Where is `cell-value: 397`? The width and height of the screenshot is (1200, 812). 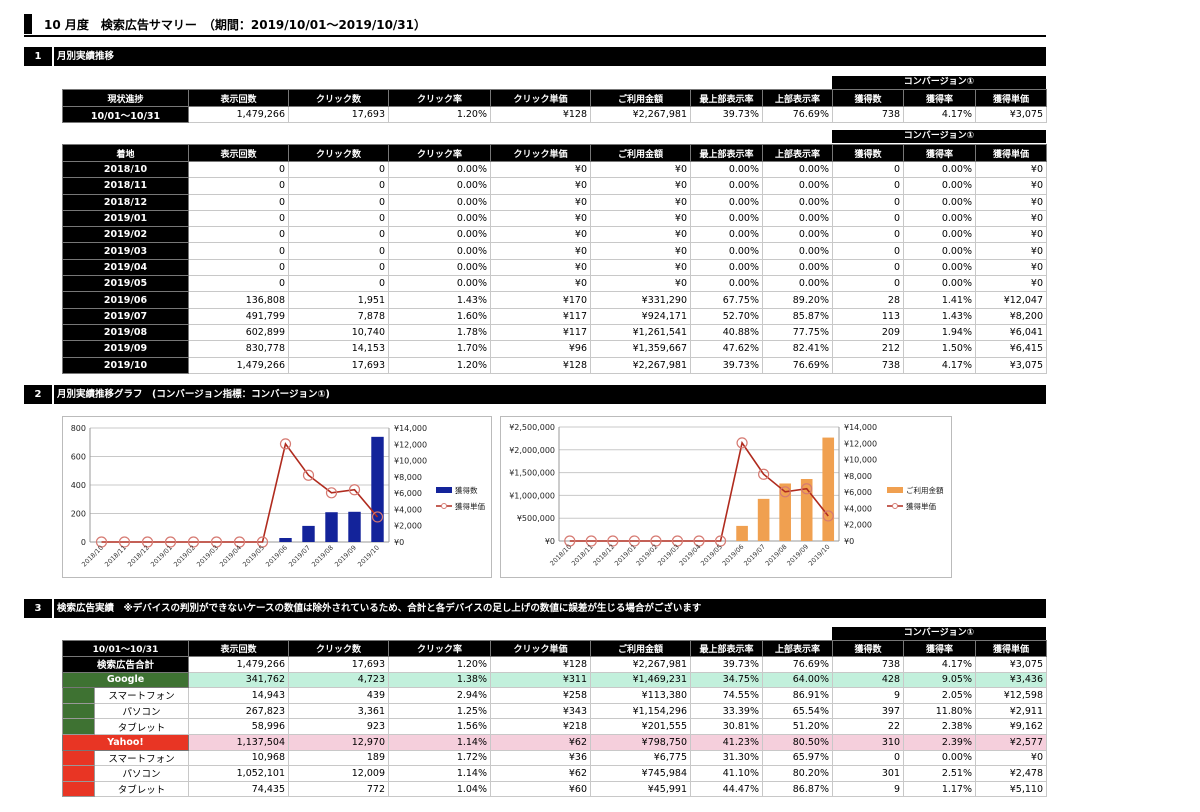 cell-value: 397 is located at coordinates (868, 711).